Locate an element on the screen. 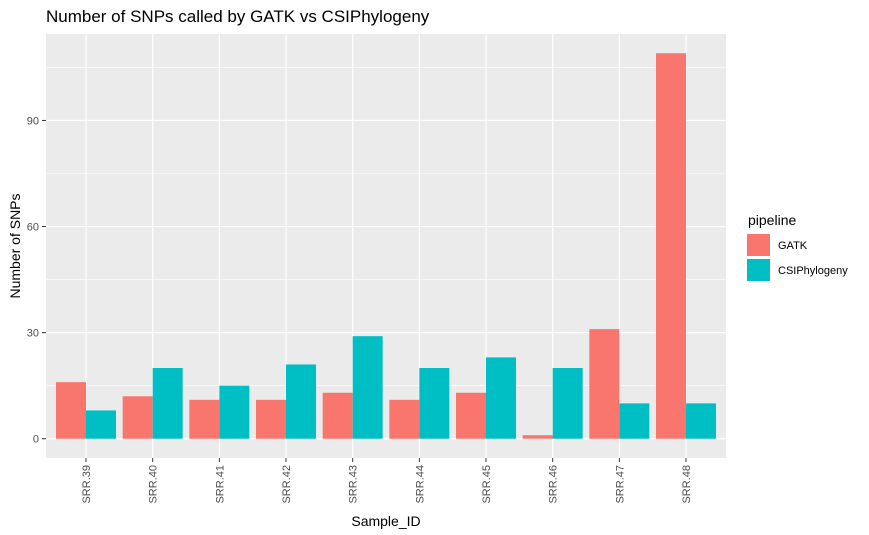 This screenshot has width=869, height=535. x-tick-label: SRR.46 is located at coordinates (554, 484).